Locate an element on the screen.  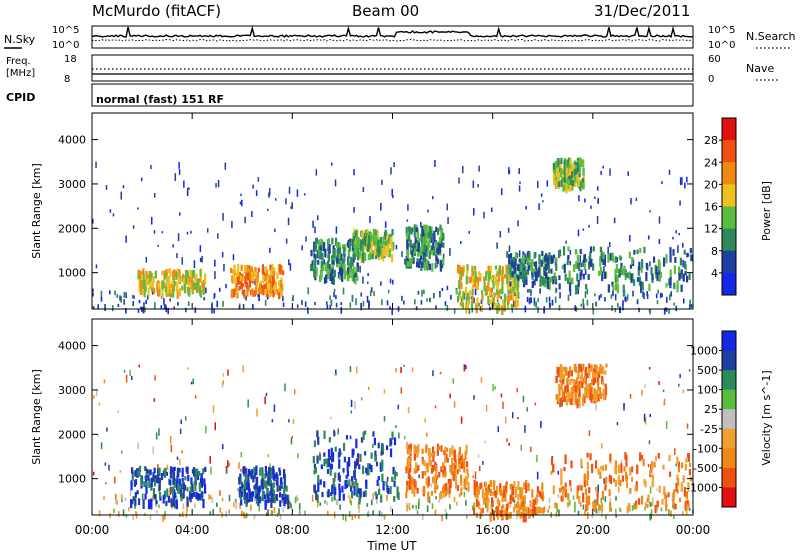
cpid-value: normal (fast) 151 RF is located at coordinates (160, 99).